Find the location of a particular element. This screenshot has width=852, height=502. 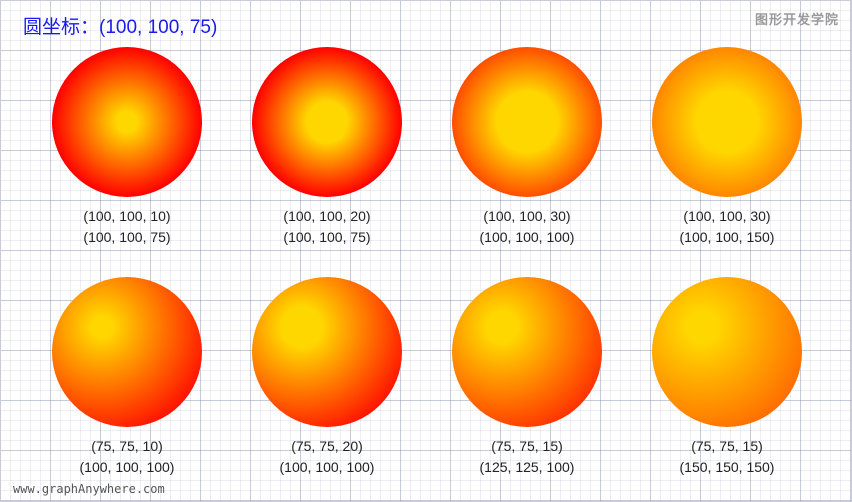

gradient-caption: (75, 75, 20) (100, 100, 100) is located at coordinates (327, 457).